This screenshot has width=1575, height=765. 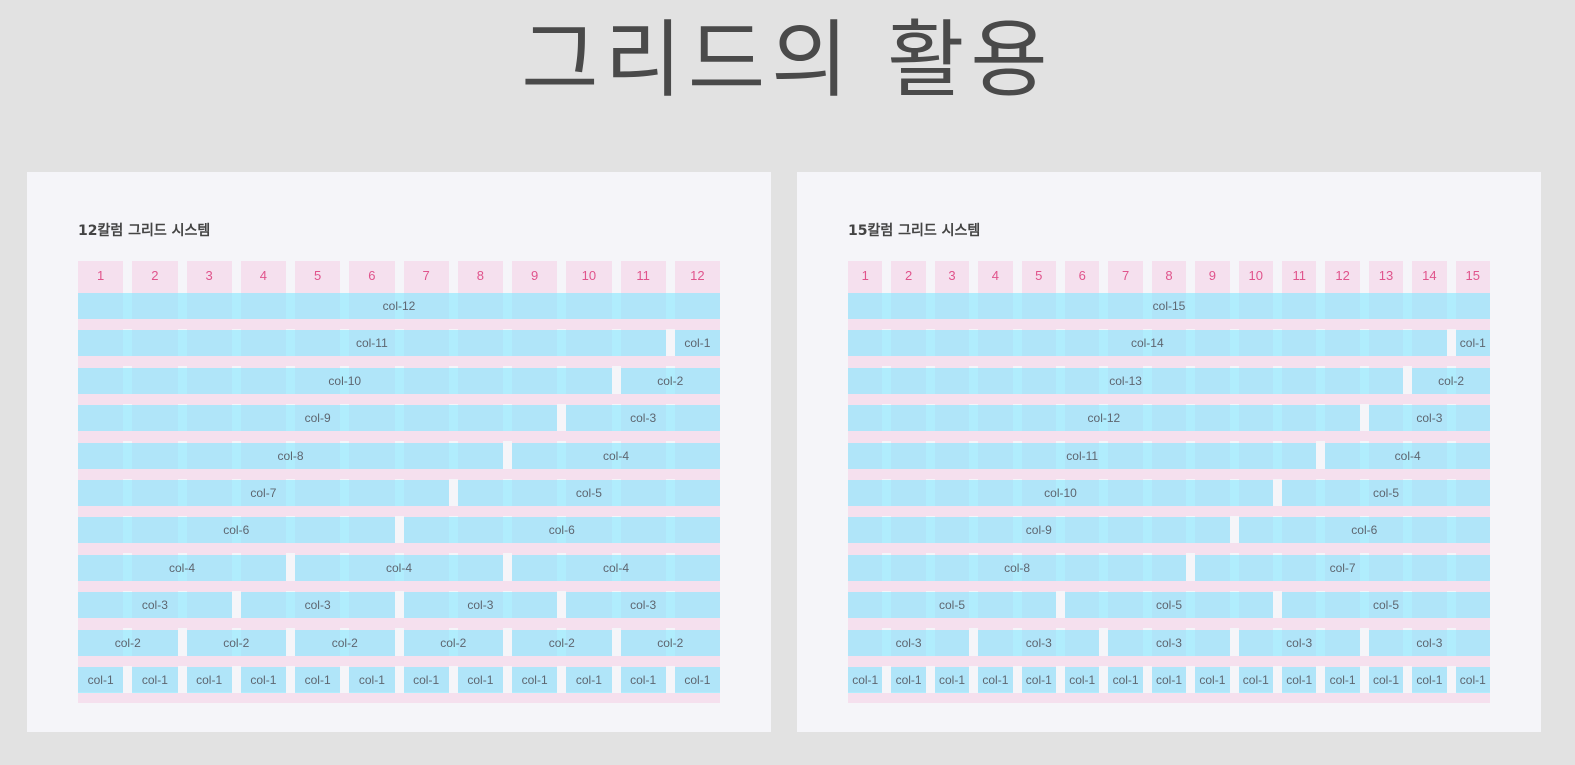 What do you see at coordinates (144, 231) in the screenshot?
I see `panel-title: 12칼럼 그리드 시스템` at bounding box center [144, 231].